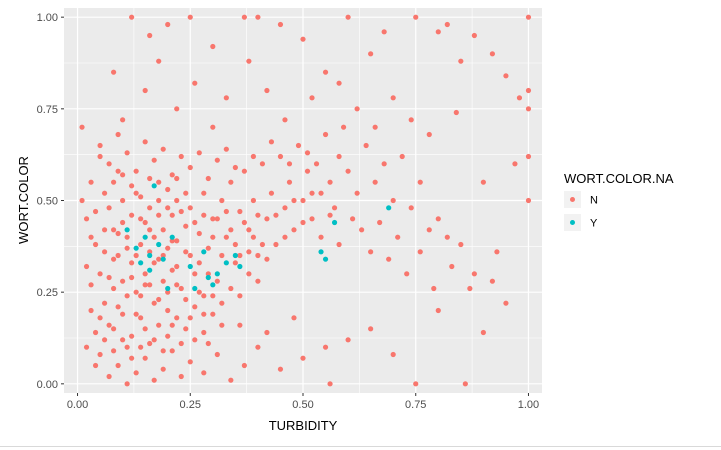  What do you see at coordinates (302, 405) in the screenshot?
I see `x-tick-label: 0.50` at bounding box center [302, 405].